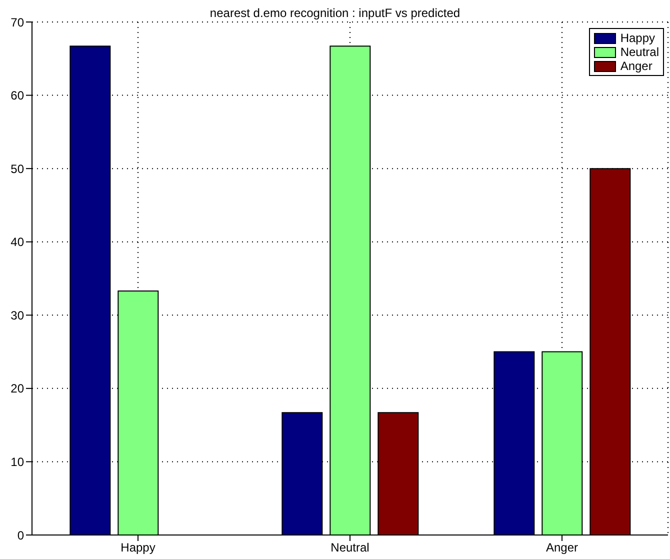 This screenshot has height=559, width=670. I want to click on y-tick-label: 50, so click(17, 169).